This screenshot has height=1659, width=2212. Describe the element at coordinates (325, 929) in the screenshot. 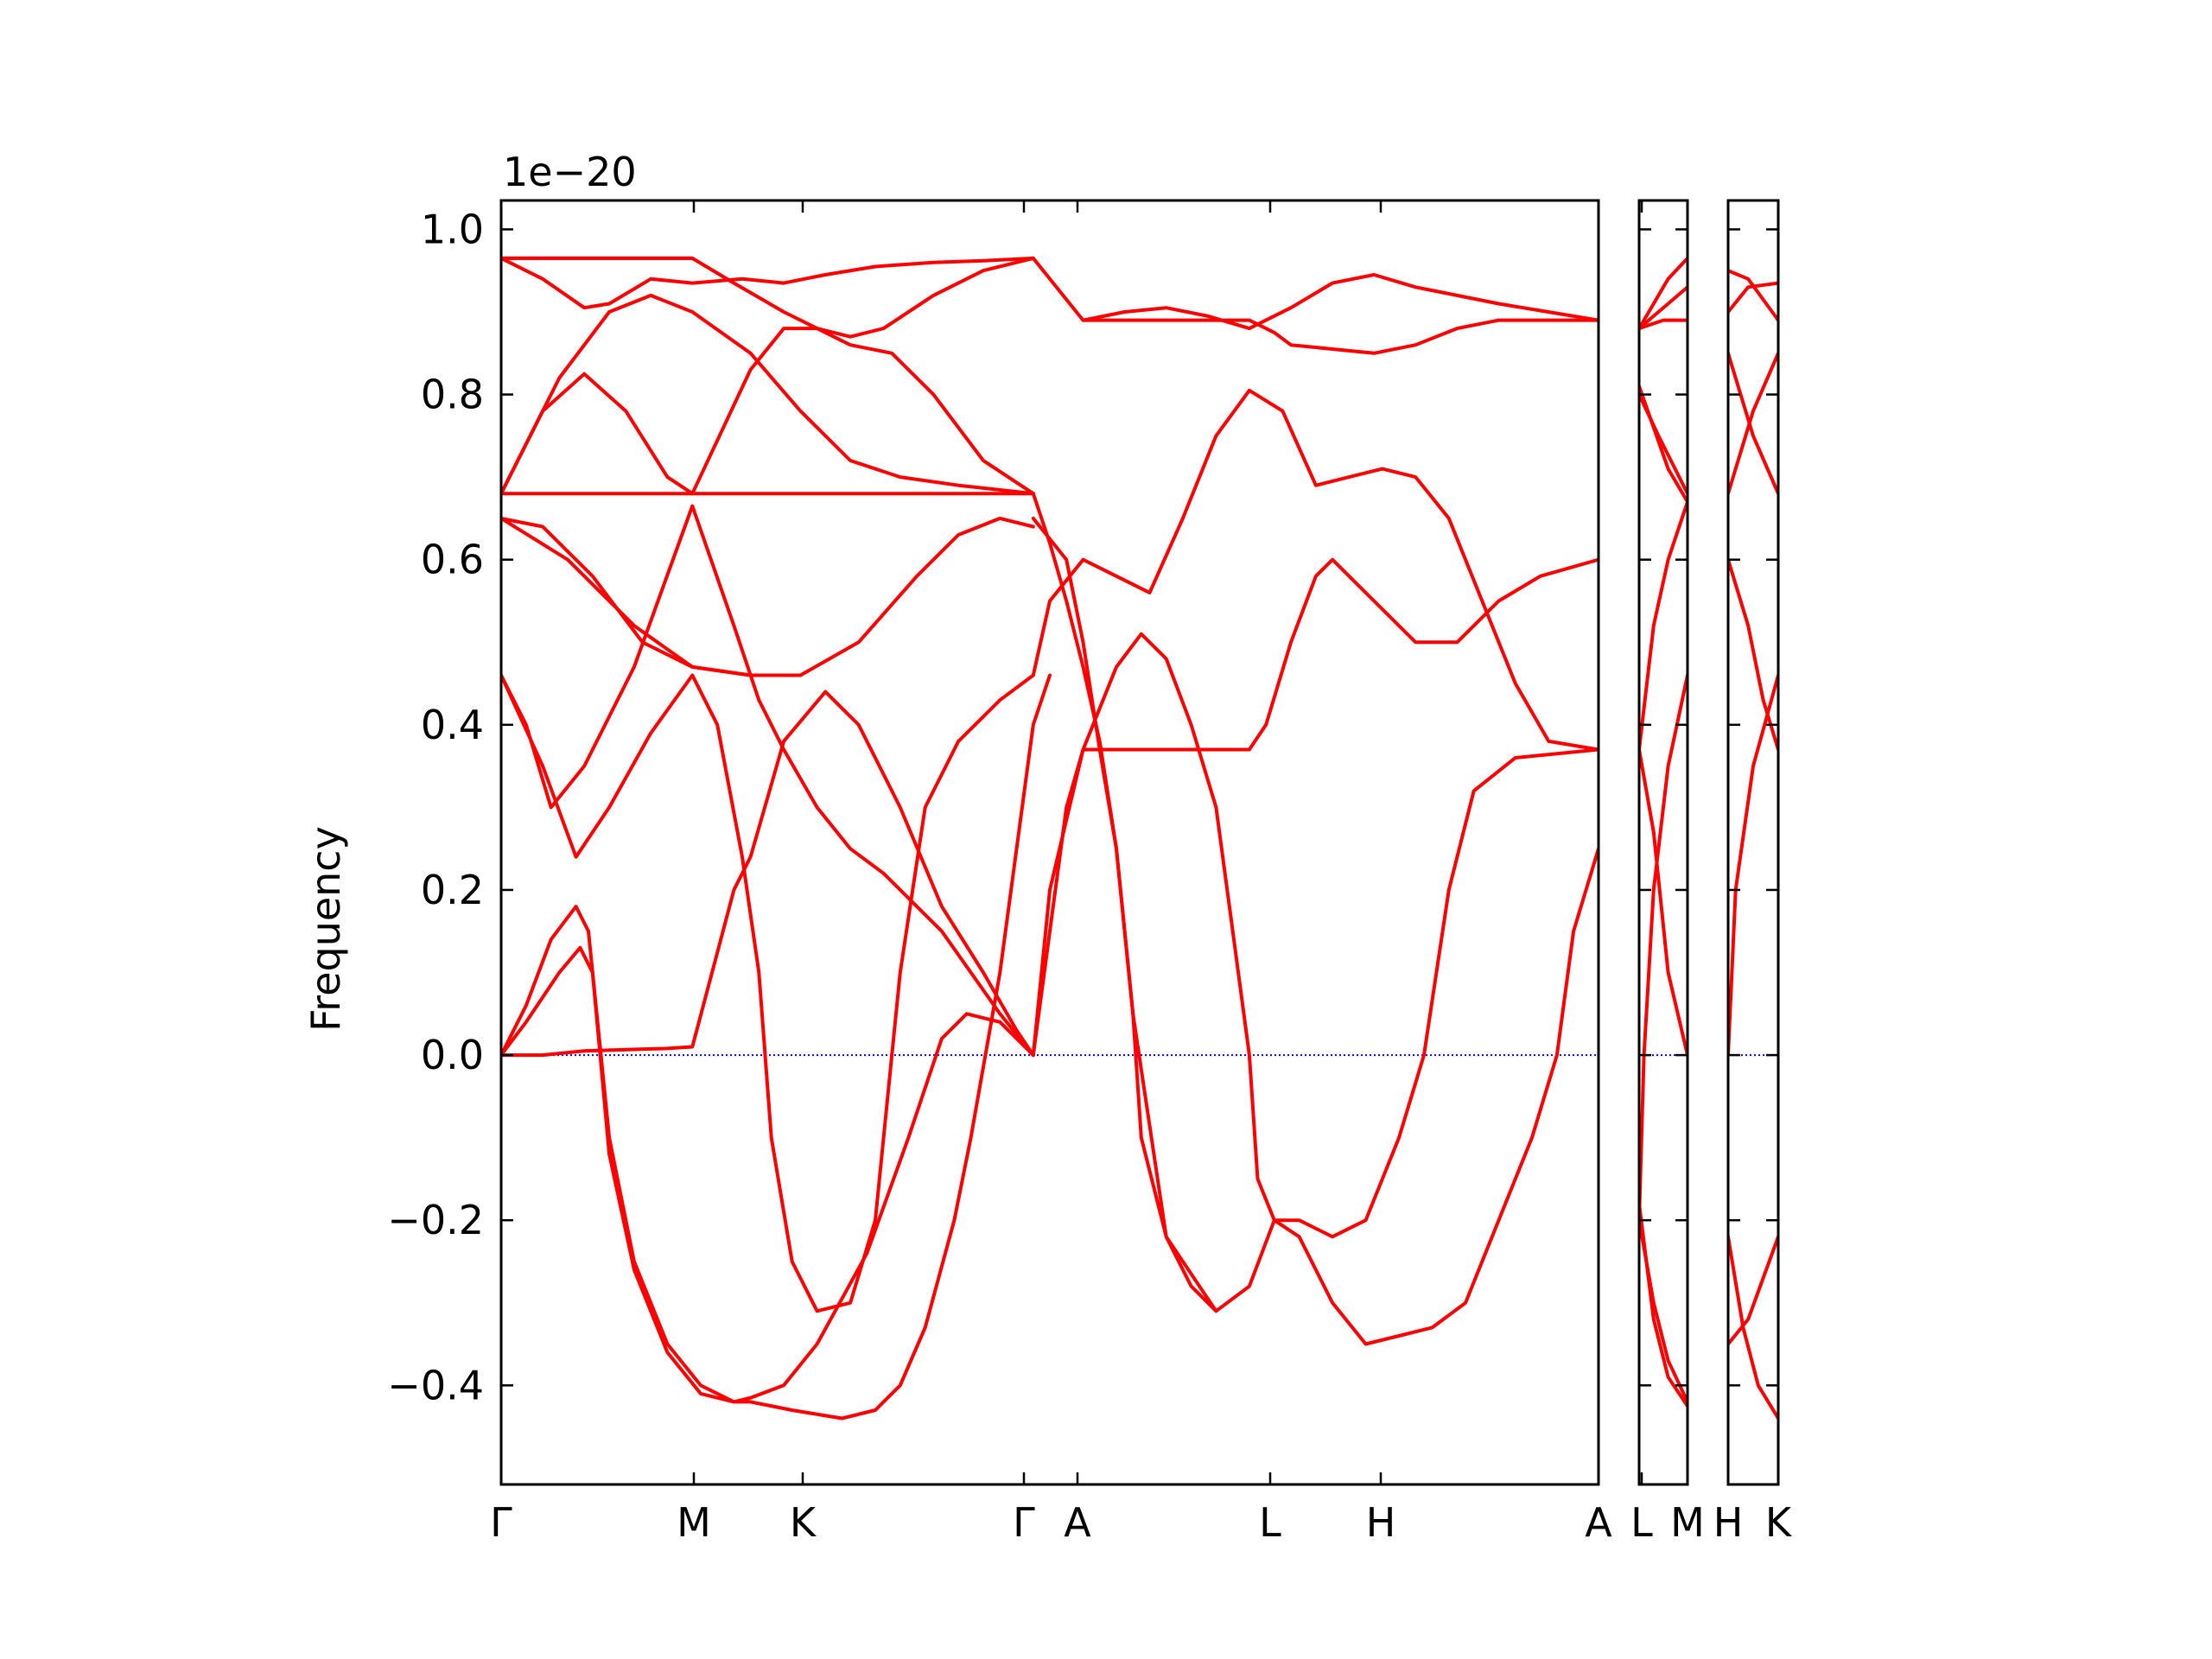

I see `y-axis-label: Frequency` at that location.